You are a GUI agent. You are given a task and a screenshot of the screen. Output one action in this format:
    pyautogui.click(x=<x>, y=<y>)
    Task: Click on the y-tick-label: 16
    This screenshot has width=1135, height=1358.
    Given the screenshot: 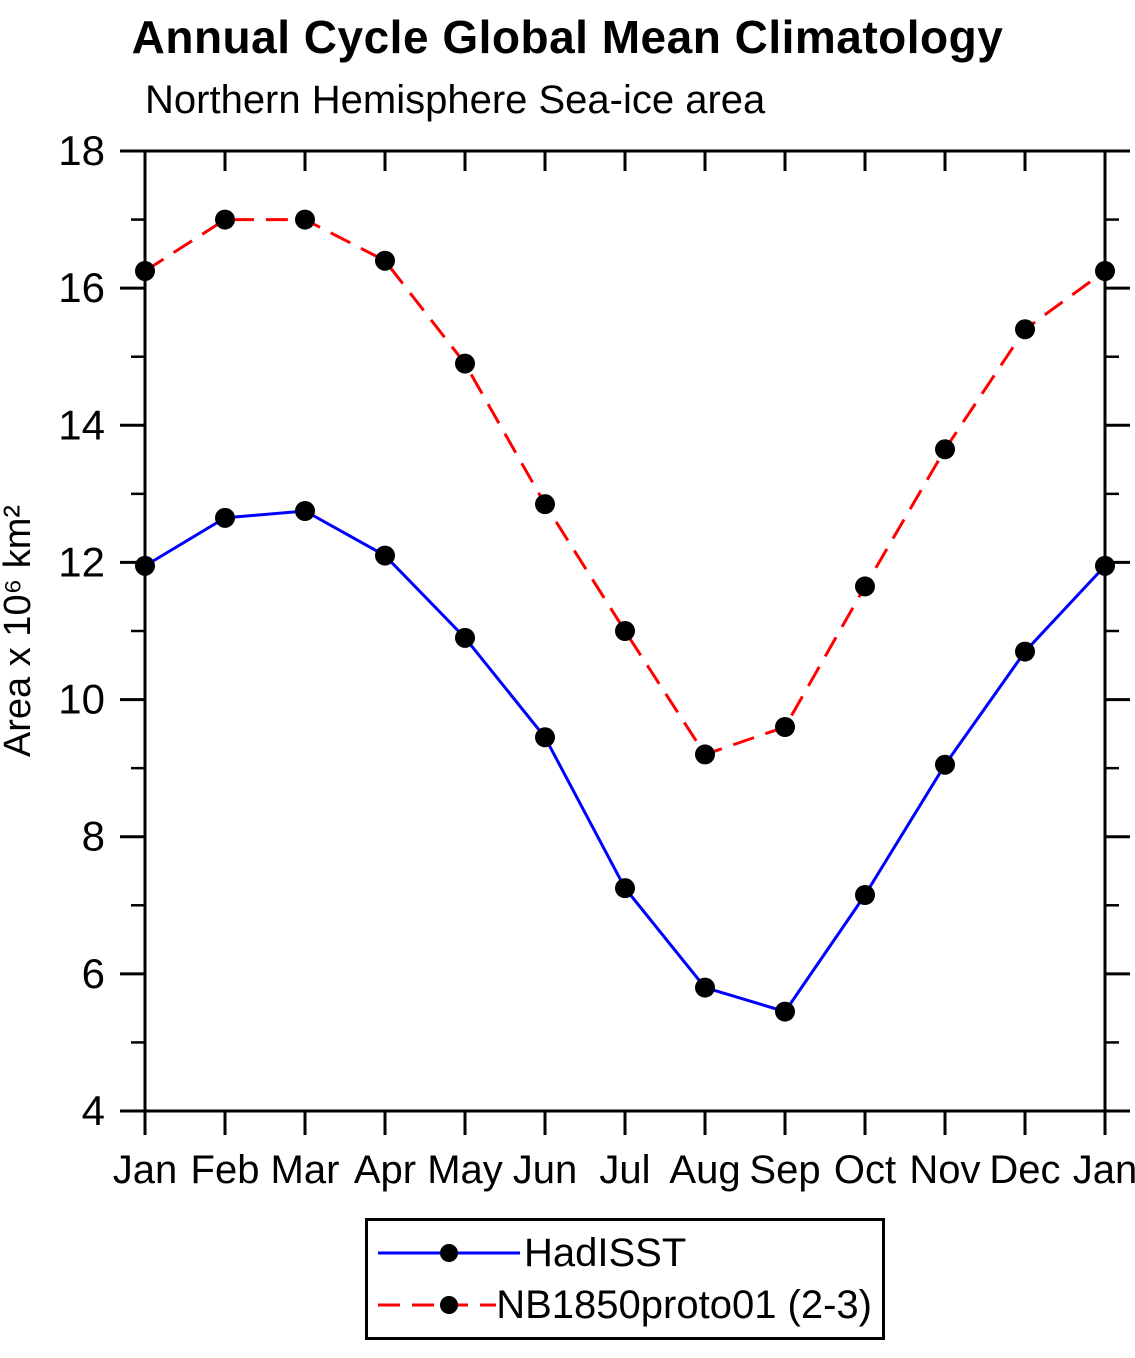 What is the action you would take?
    pyautogui.click(x=81, y=287)
    